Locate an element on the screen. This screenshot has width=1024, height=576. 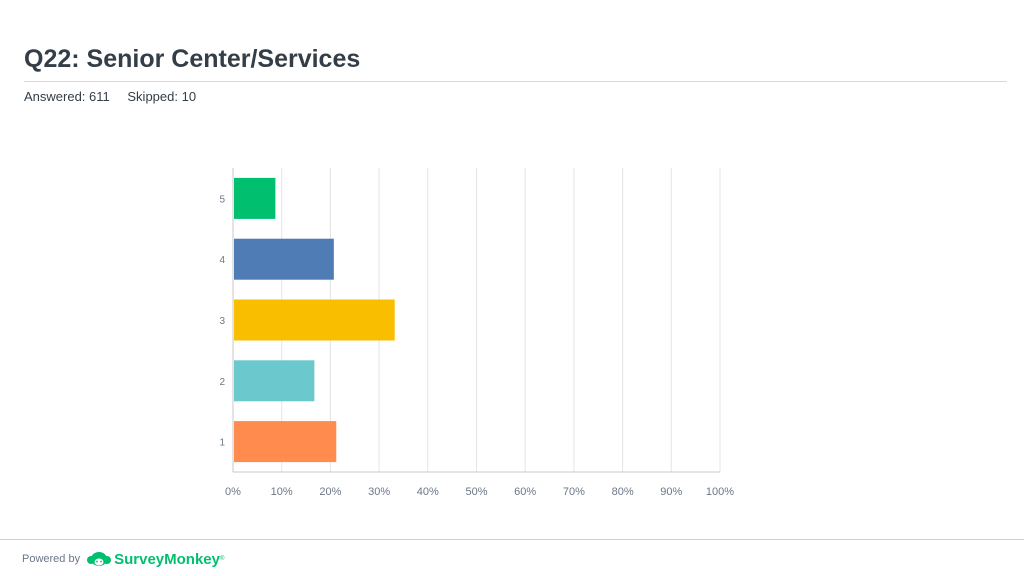
footer: Powered by SurveyMonkey ® is located at coordinates (123, 559).